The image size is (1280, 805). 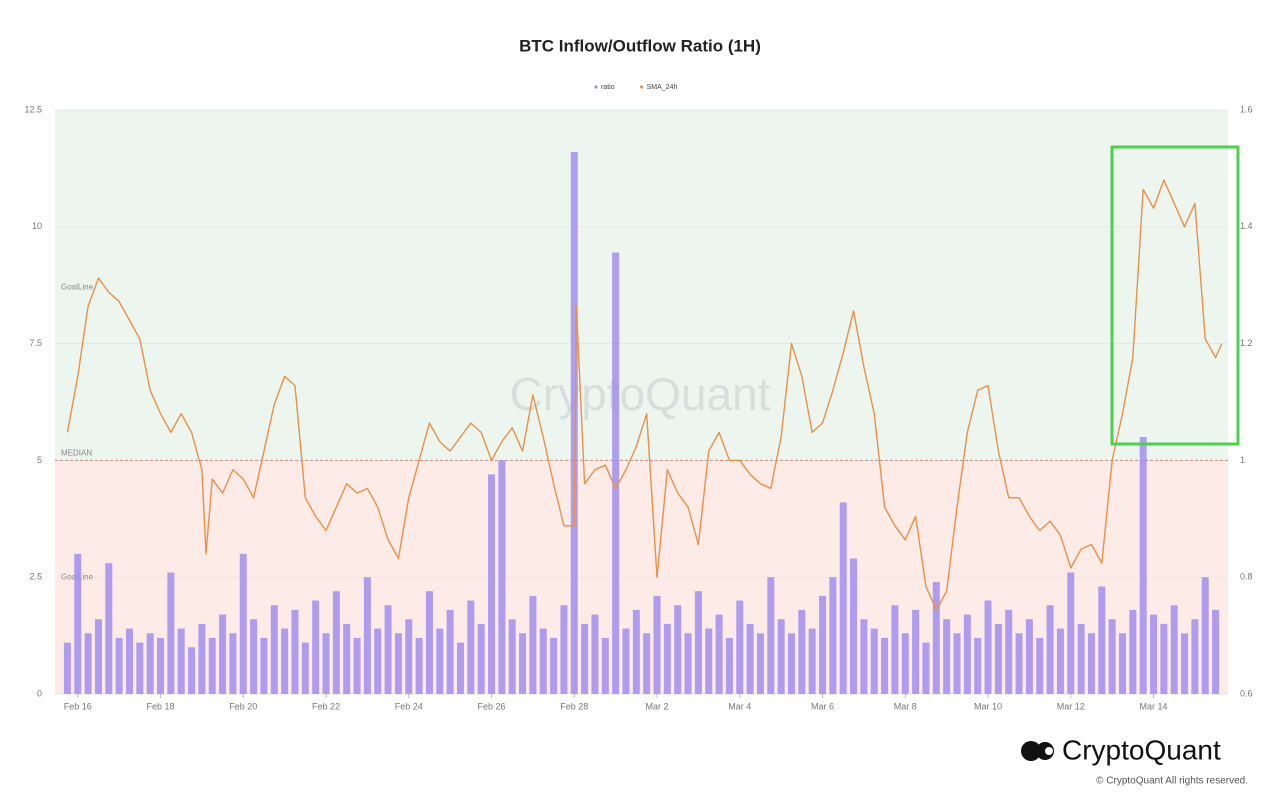 I want to click on footer-logo, so click(x=1037, y=751).